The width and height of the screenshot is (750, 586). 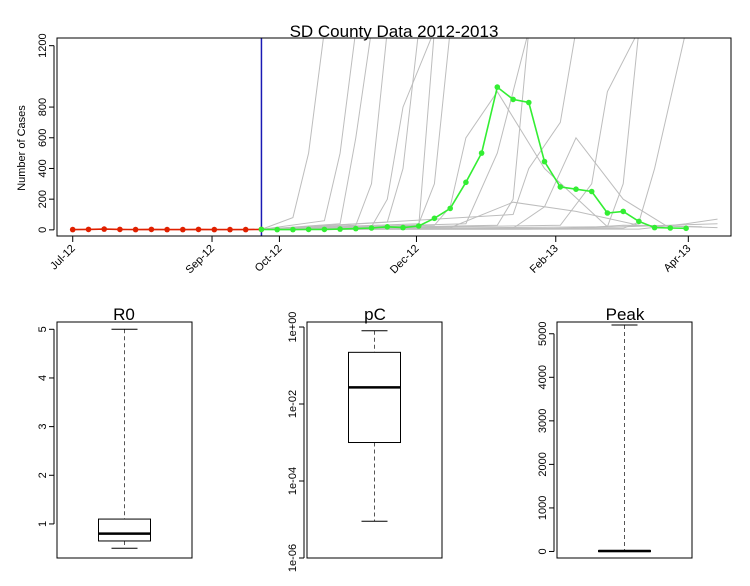 I want to click on box-y-tick-label: 2000, so click(x=543, y=464).